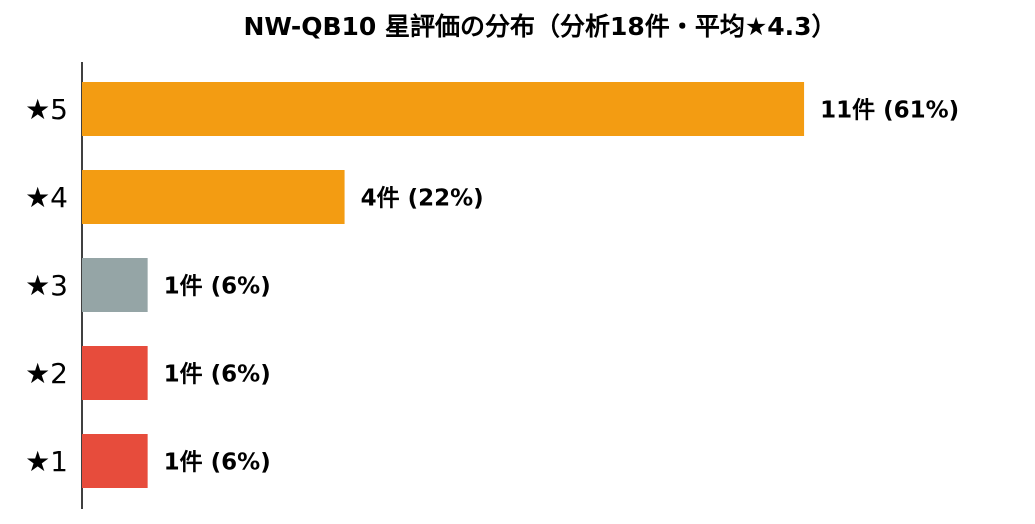 This screenshot has width=1035, height=524. What do you see at coordinates (46, 197) in the screenshot?
I see `y-tick-label: ★4` at bounding box center [46, 197].